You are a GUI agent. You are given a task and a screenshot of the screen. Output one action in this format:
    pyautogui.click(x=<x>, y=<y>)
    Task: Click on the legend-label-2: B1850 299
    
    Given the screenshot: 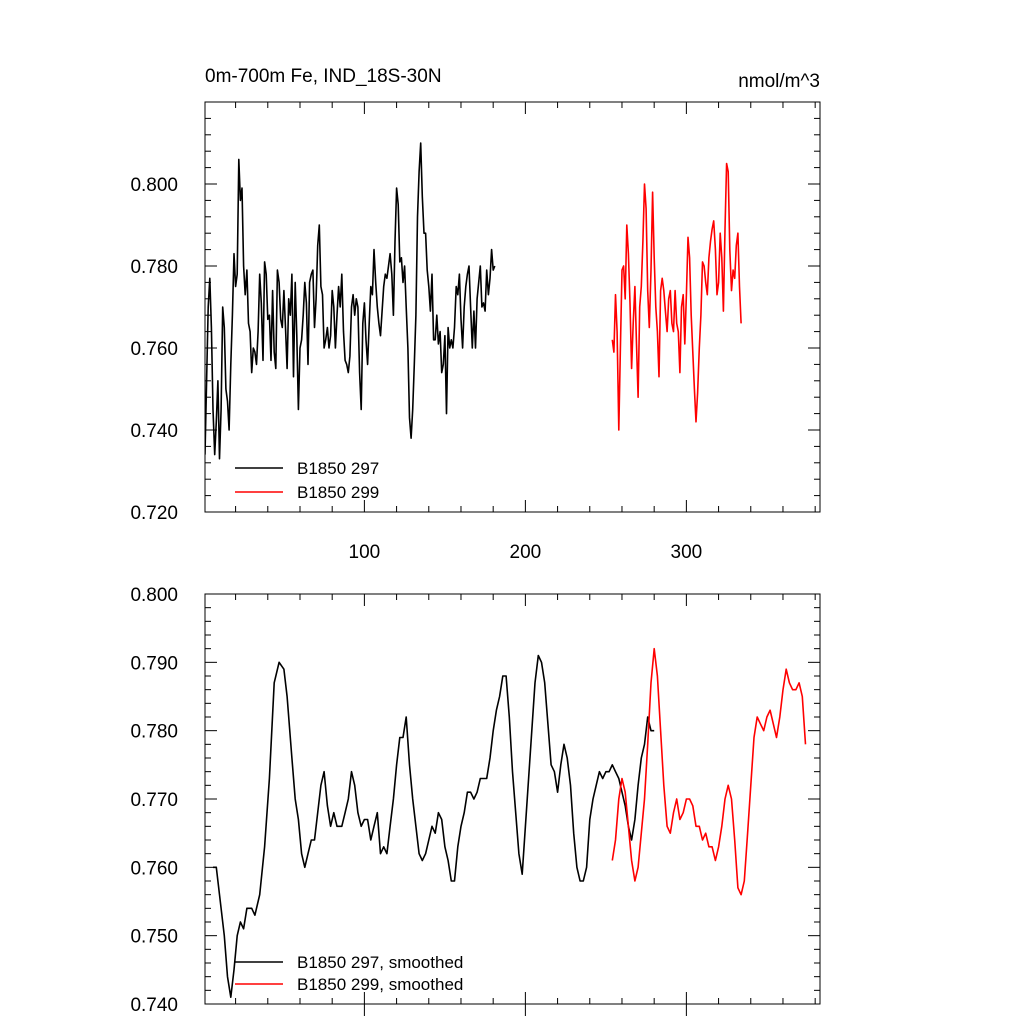 What is the action you would take?
    pyautogui.click(x=338, y=492)
    